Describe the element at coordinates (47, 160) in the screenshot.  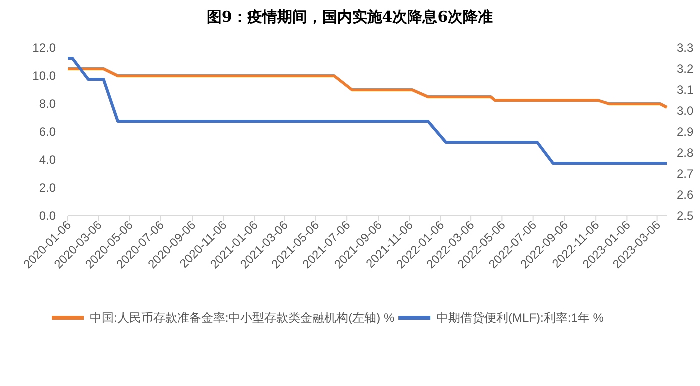
I see `y-tick-label: 4.0` at that location.